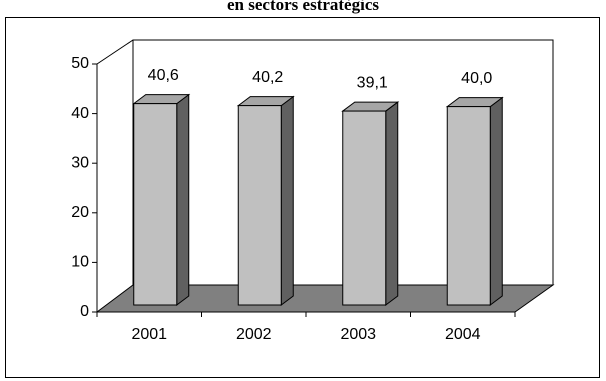 The image size is (606, 381). I want to click on data-label: 40,6, so click(163, 75).